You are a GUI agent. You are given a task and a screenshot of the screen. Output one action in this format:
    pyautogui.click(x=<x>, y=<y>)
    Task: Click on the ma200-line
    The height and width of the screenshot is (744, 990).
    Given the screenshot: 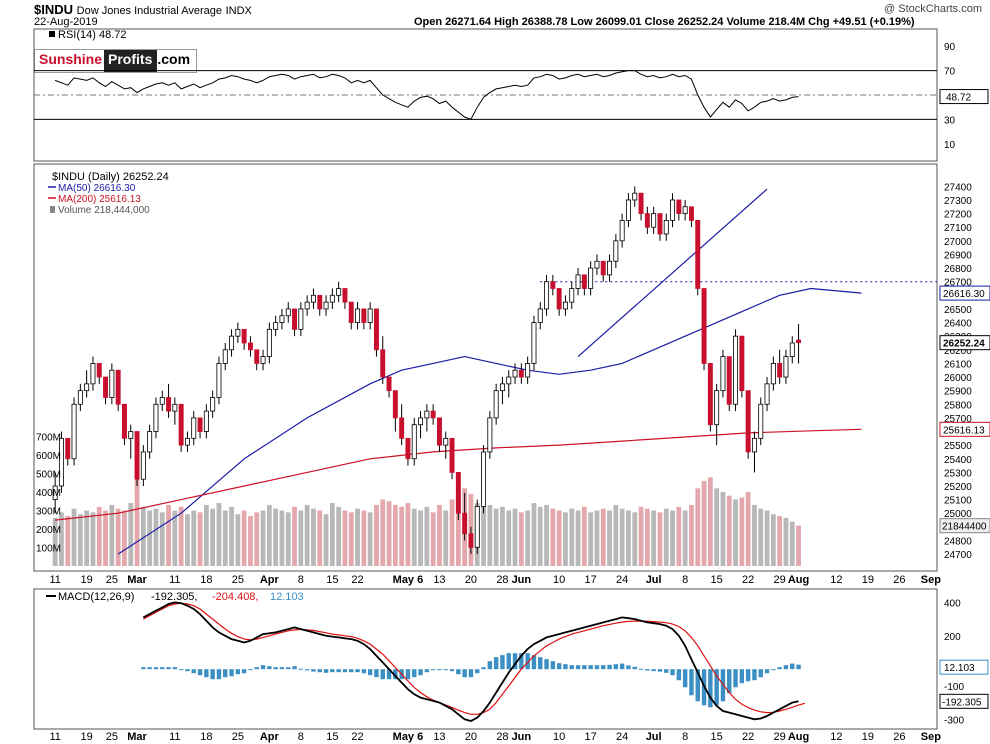 What is the action you would take?
    pyautogui.click(x=458, y=474)
    